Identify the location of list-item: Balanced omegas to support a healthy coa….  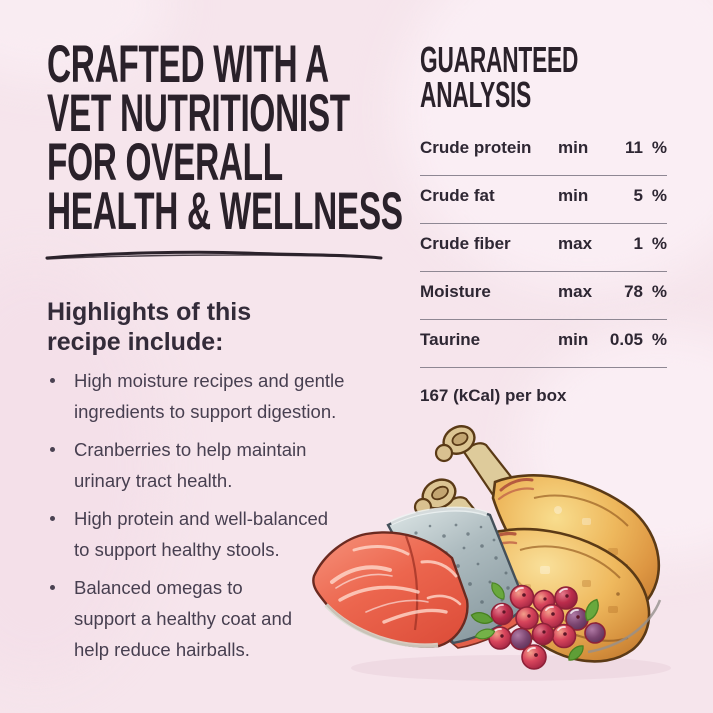
(212, 618).